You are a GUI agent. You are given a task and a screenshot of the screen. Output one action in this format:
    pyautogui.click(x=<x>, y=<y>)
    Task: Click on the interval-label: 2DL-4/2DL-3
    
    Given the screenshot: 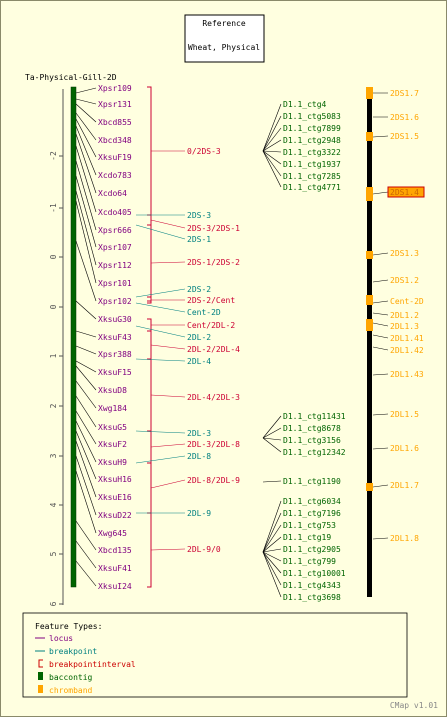 What is the action you would take?
    pyautogui.click(x=213, y=397)
    